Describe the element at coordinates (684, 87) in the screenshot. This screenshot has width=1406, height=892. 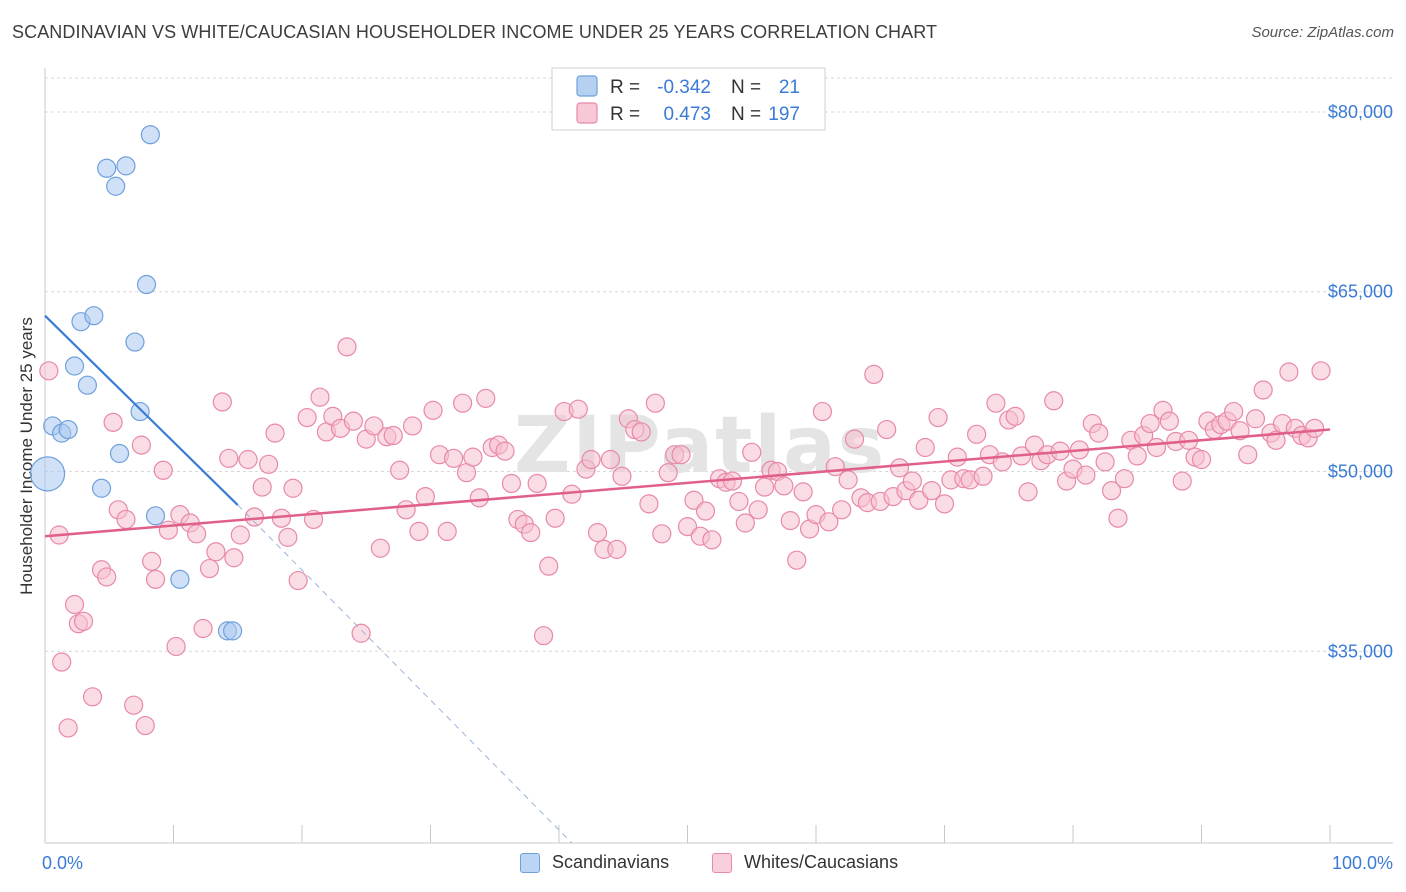
I see `legend-r-value-0: -0.342` at that location.